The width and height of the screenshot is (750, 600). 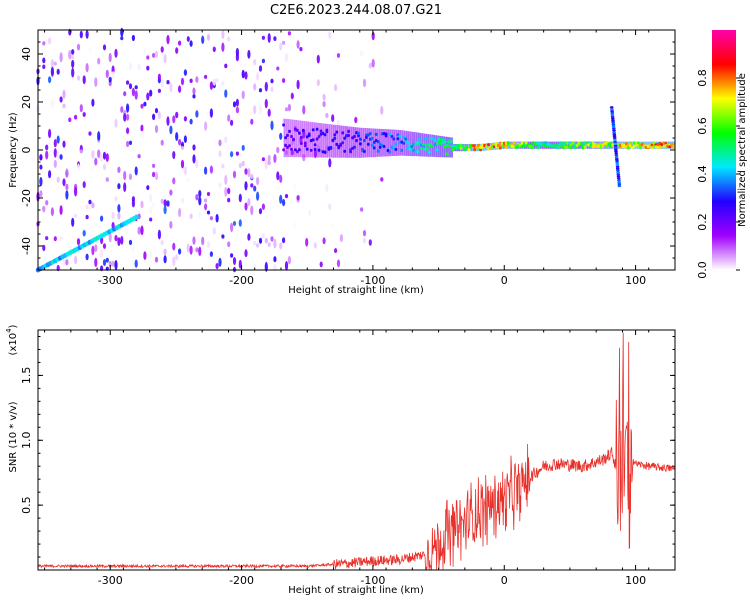 I want to click on colorbar-scale, so click(x=724, y=150).